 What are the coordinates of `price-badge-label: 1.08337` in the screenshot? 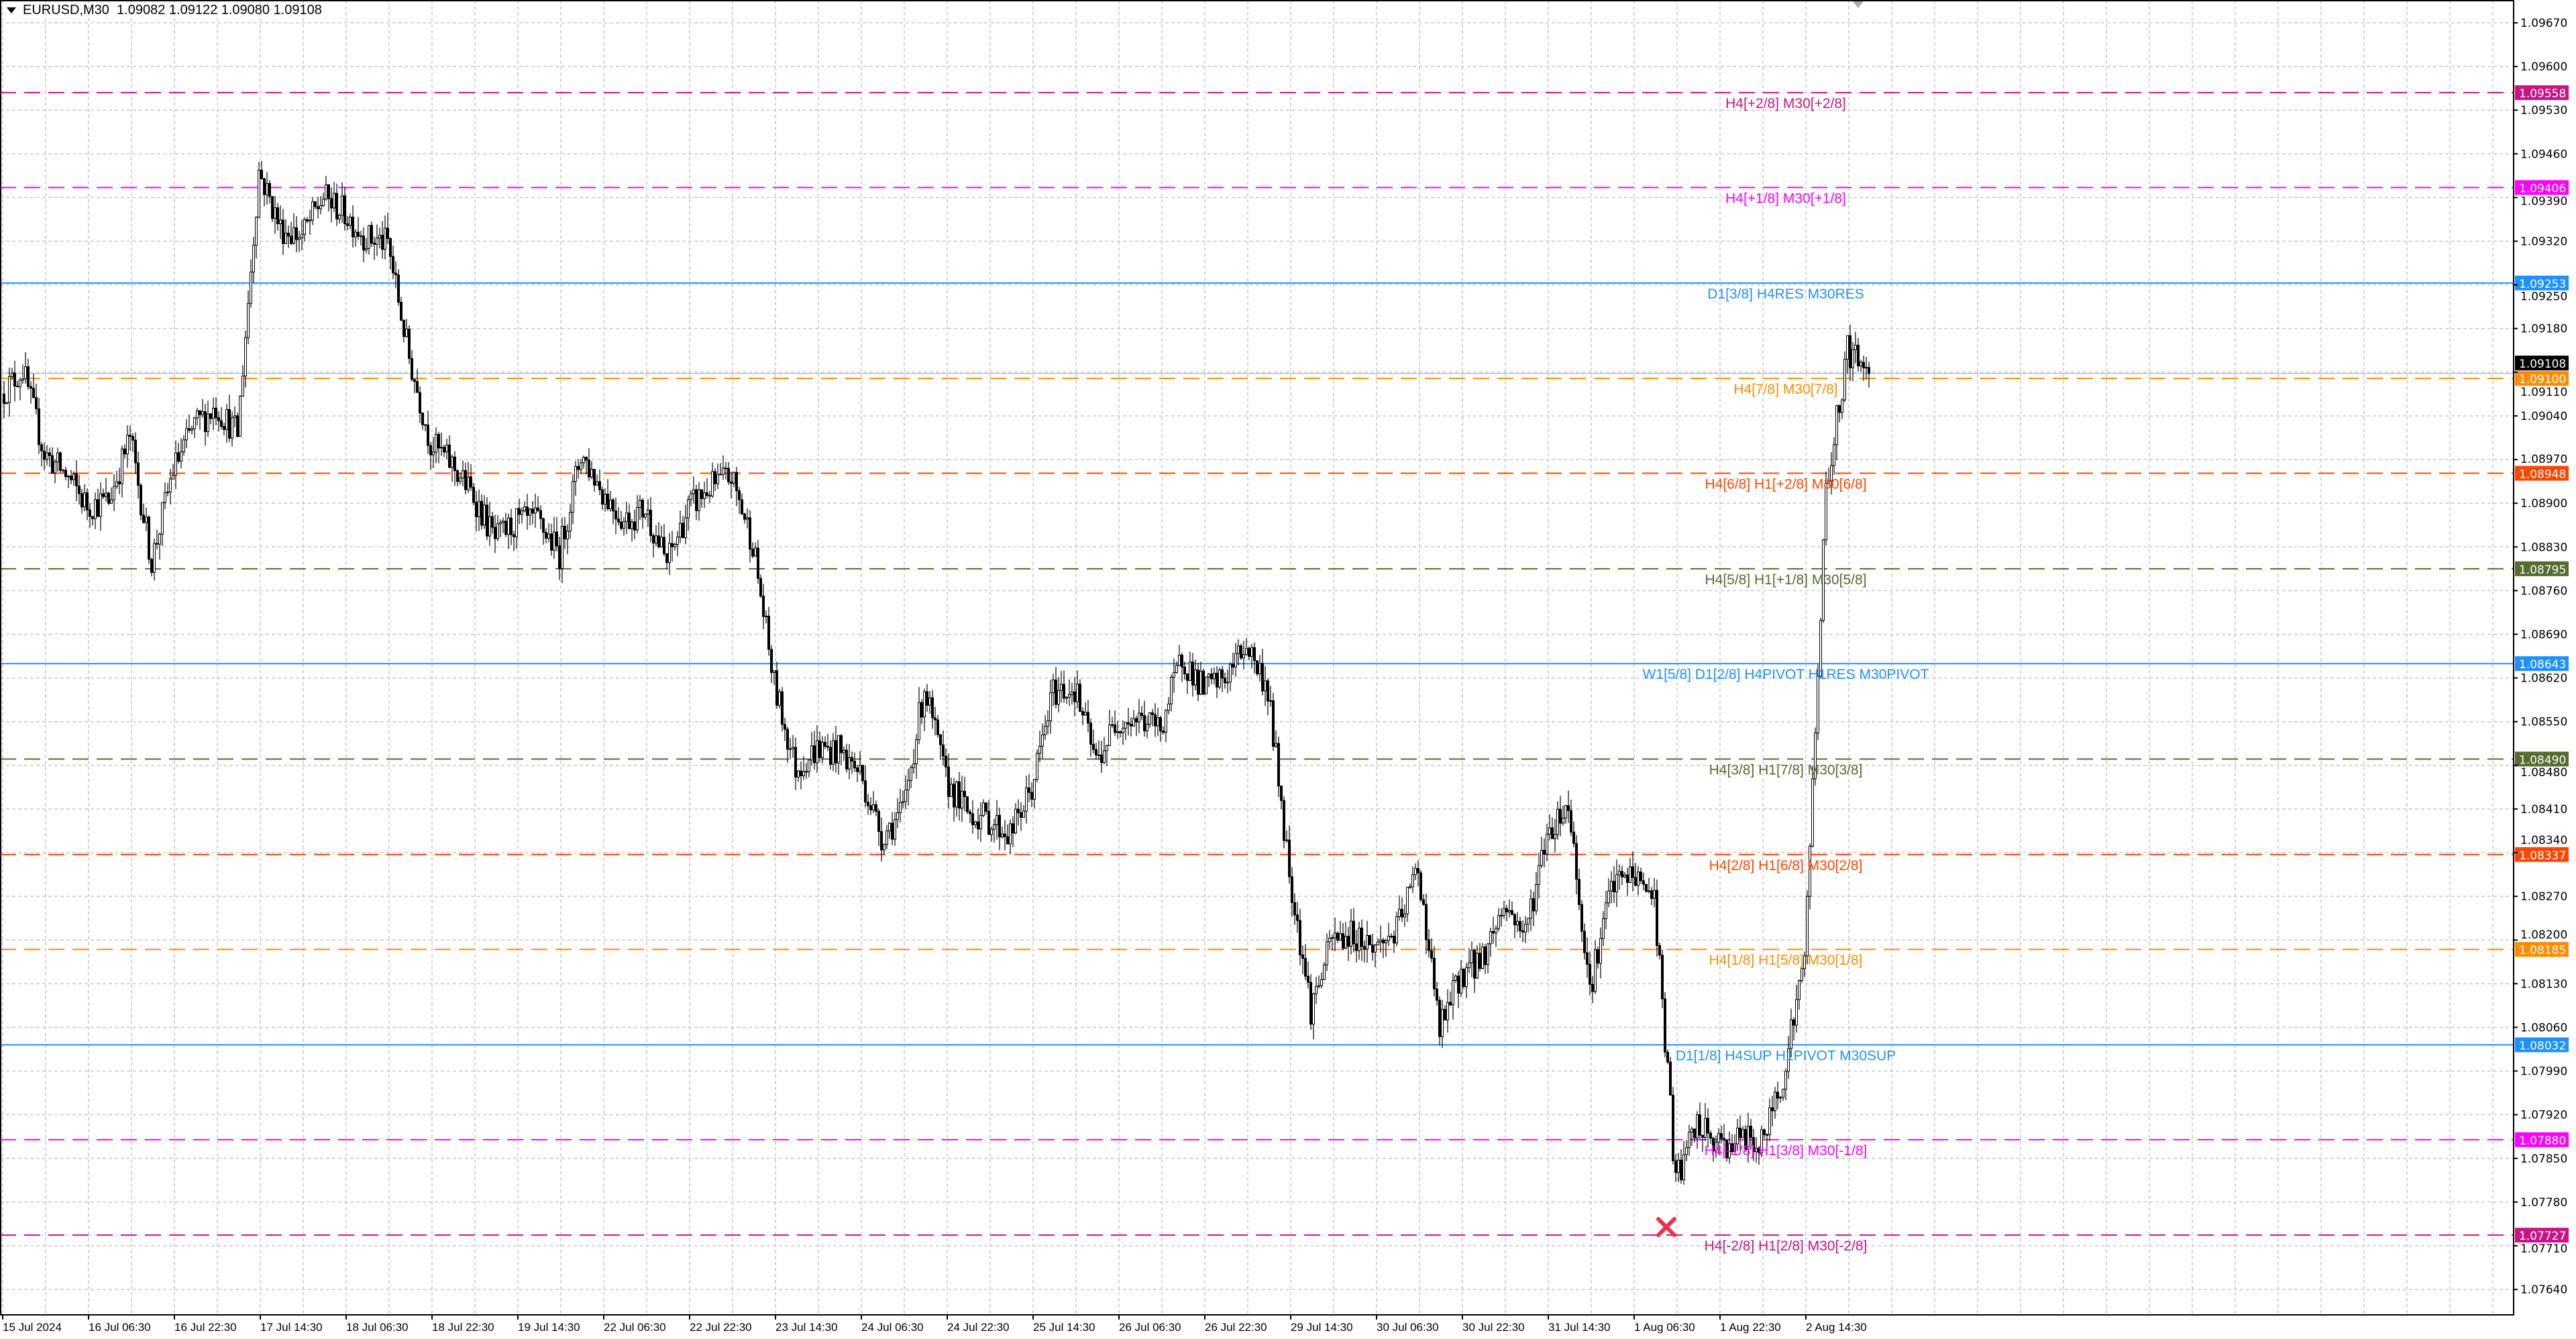 It's located at (2542, 856).